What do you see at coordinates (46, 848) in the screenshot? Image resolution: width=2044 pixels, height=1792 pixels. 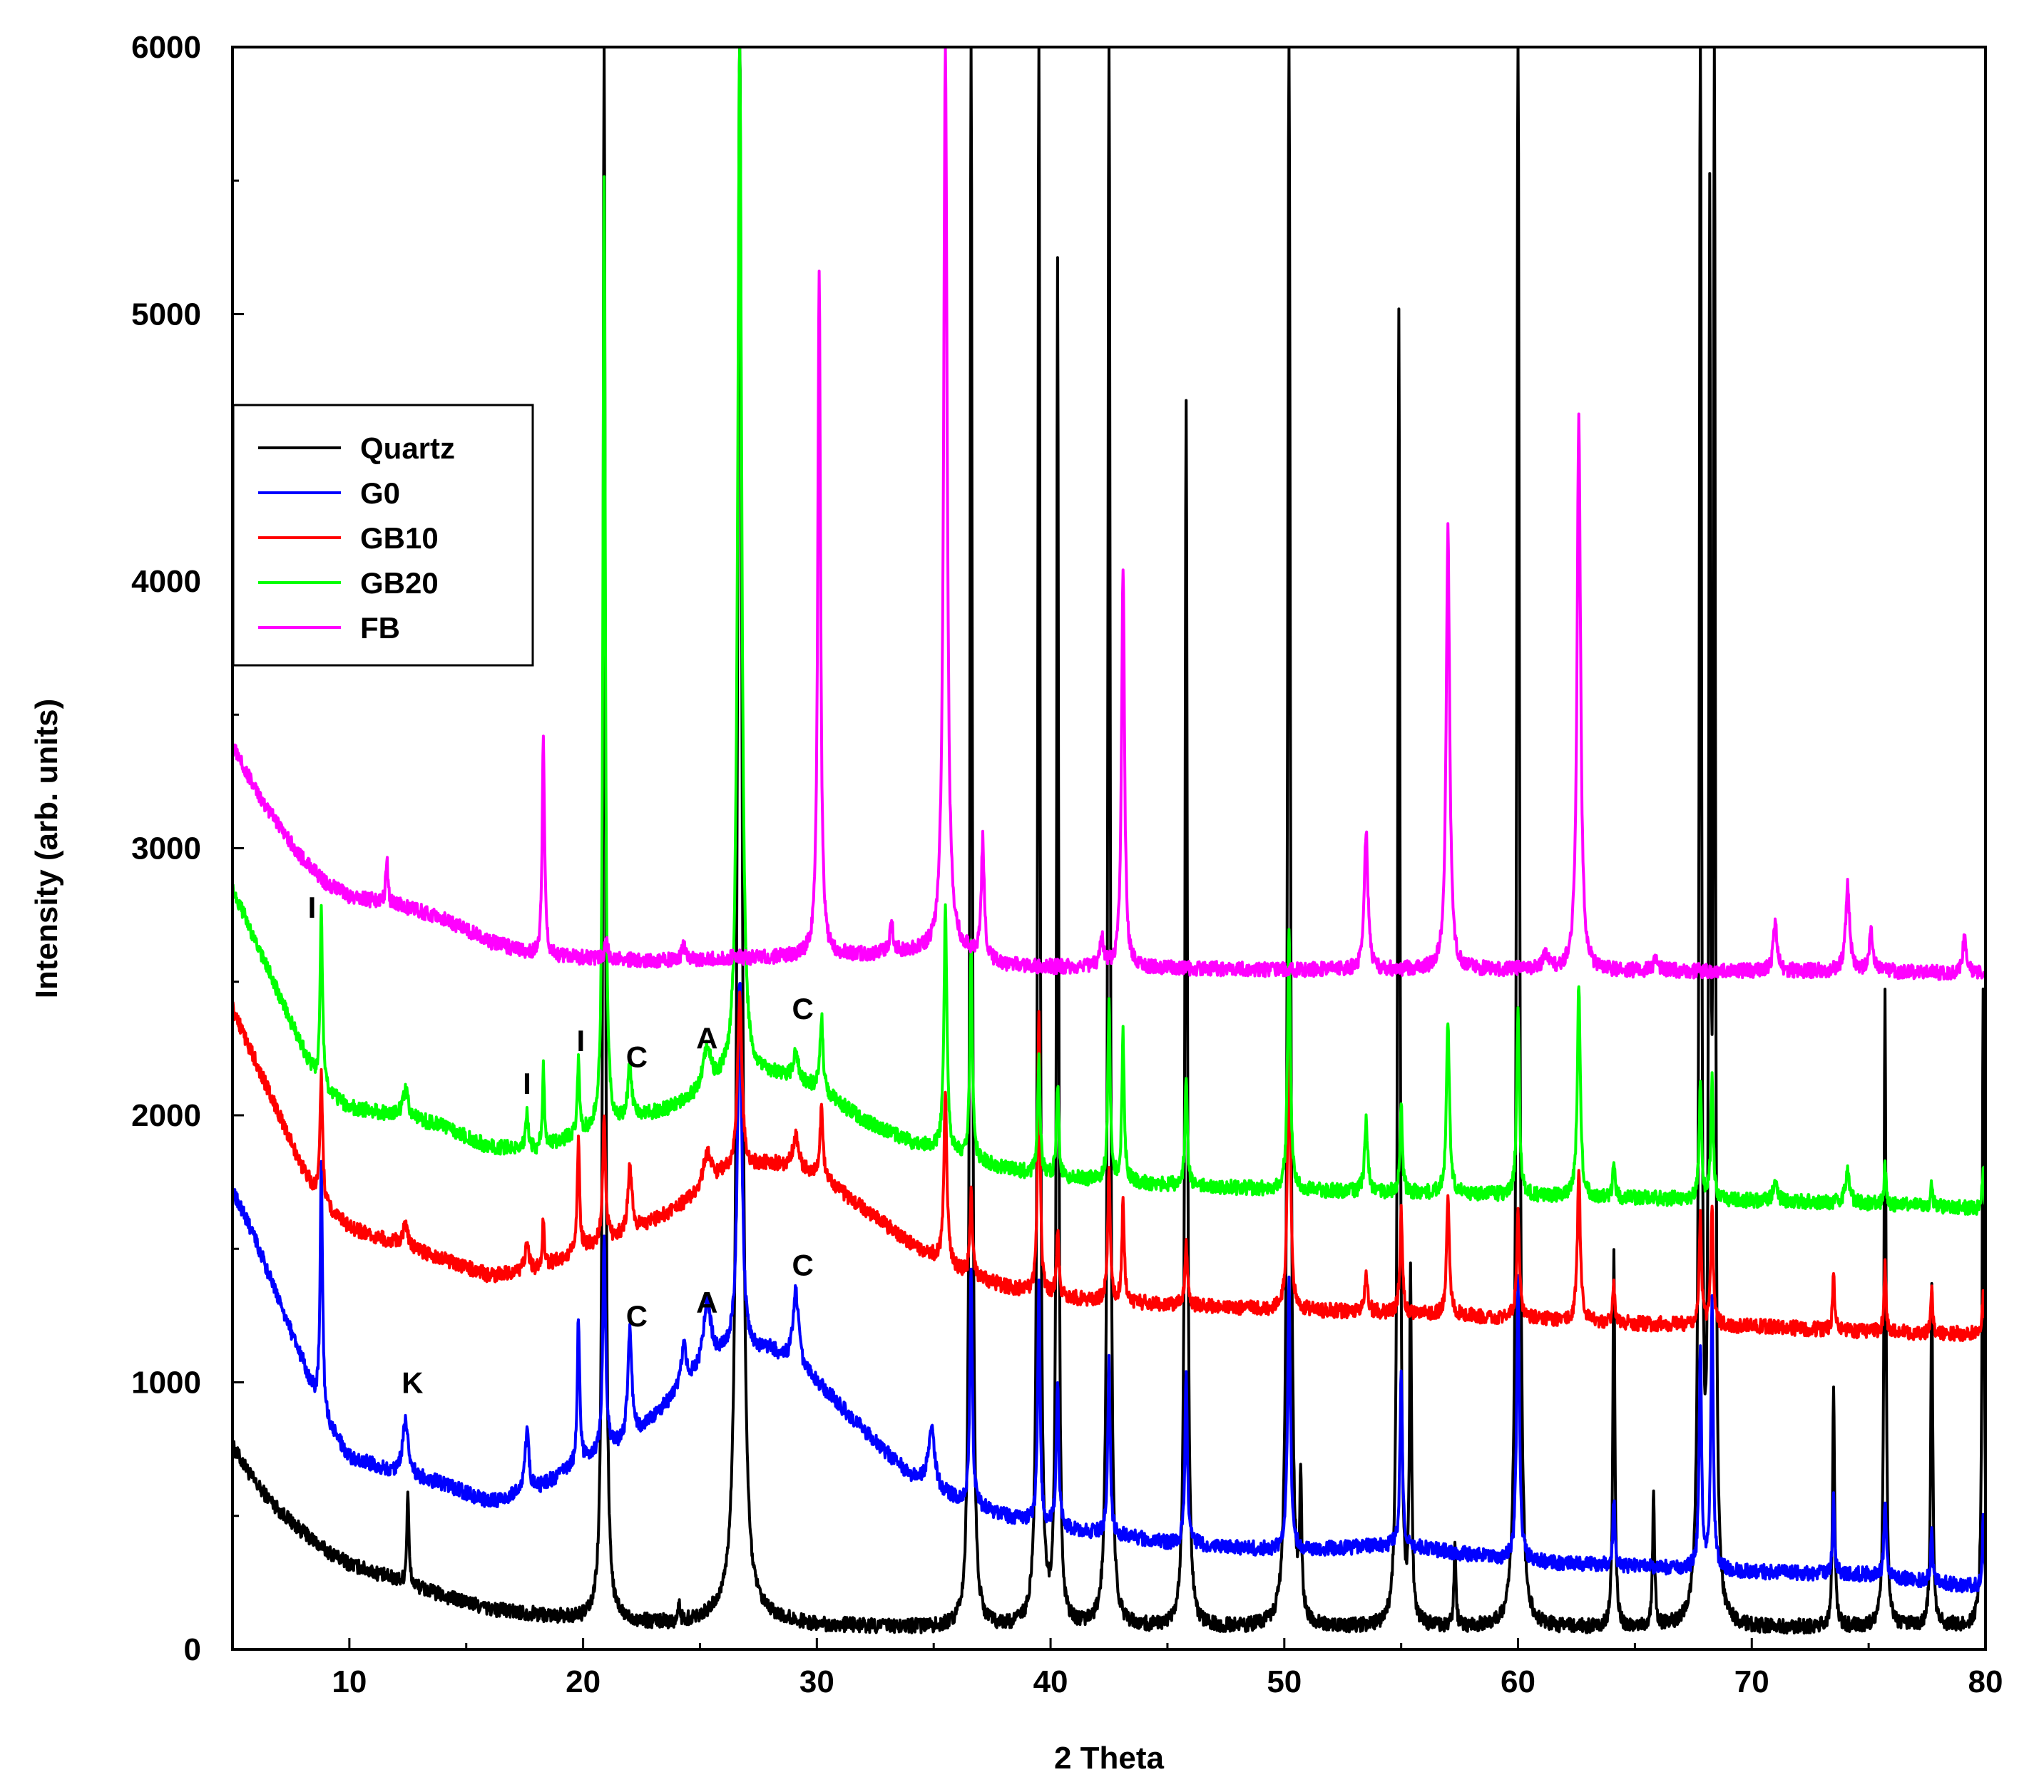 I see `y-axis-title: Intensity (arb. units)` at bounding box center [46, 848].